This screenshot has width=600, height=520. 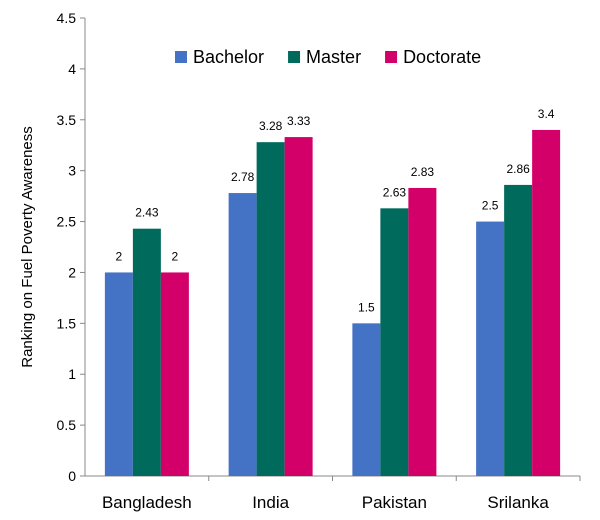 I want to click on data-label: 2.63, so click(x=395, y=192).